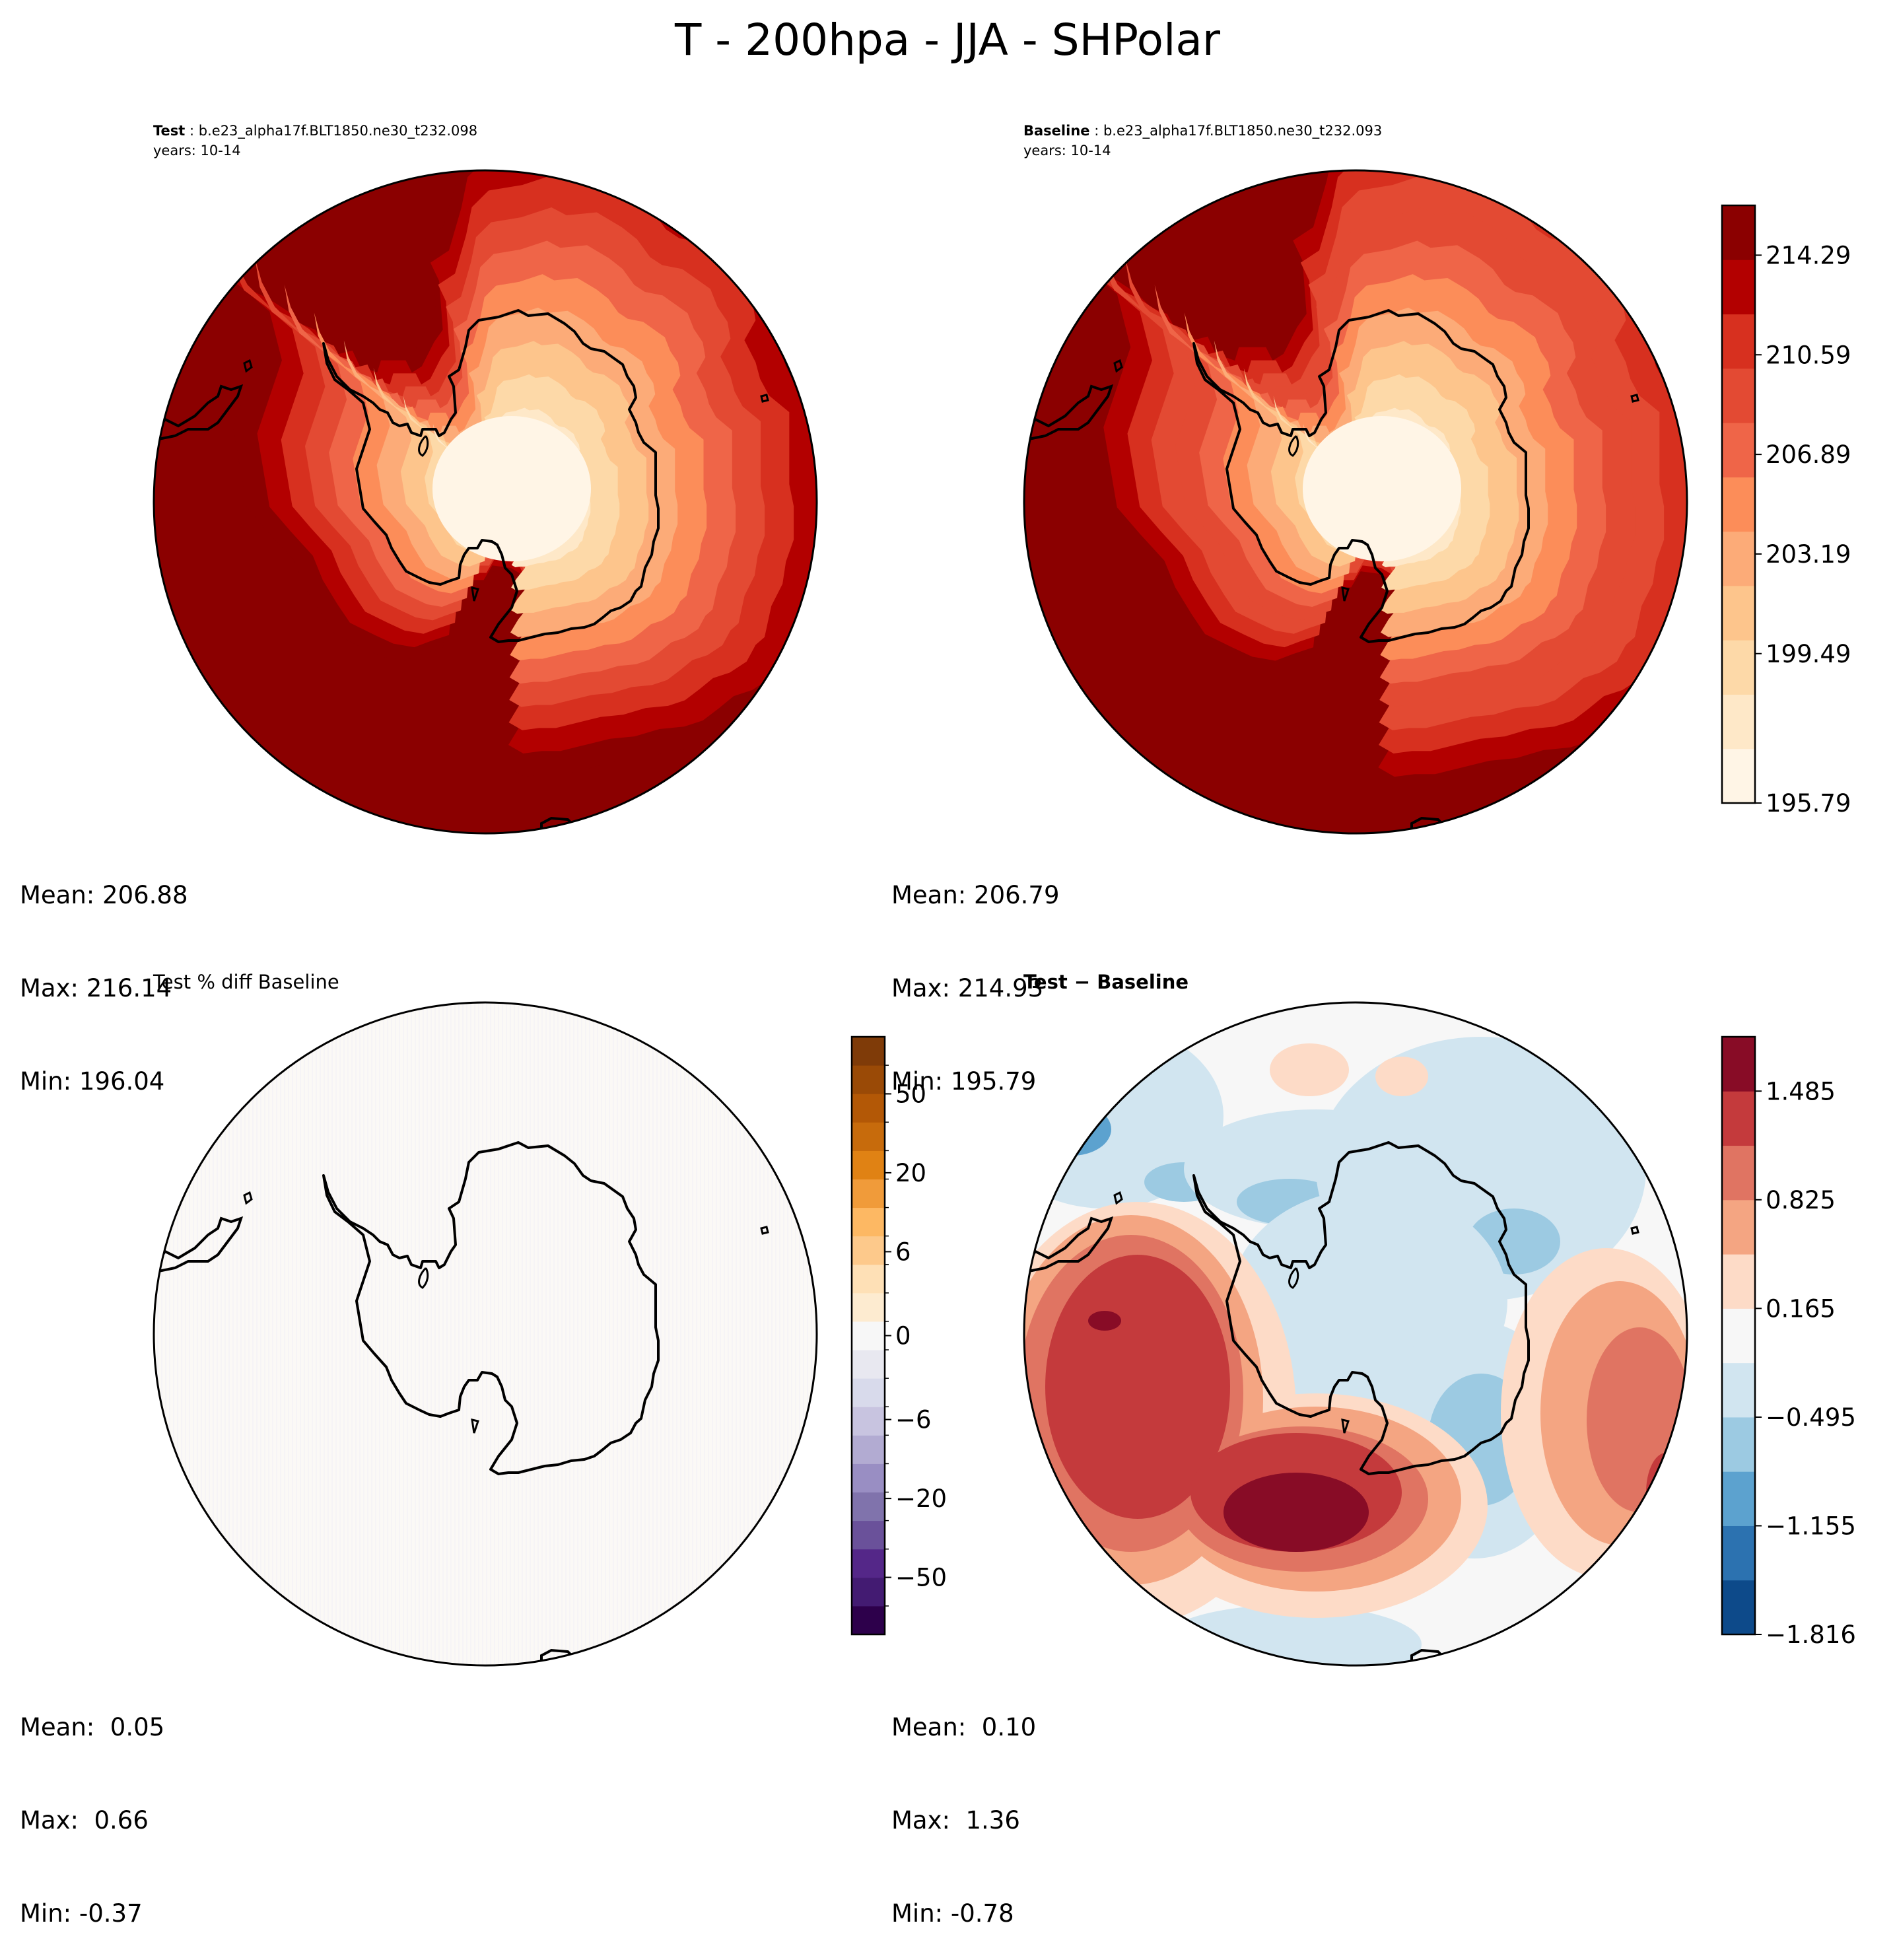 This screenshot has width=1895, height=1960. I want to click on colorbar-tick-label: −6, so click(913, 1420).